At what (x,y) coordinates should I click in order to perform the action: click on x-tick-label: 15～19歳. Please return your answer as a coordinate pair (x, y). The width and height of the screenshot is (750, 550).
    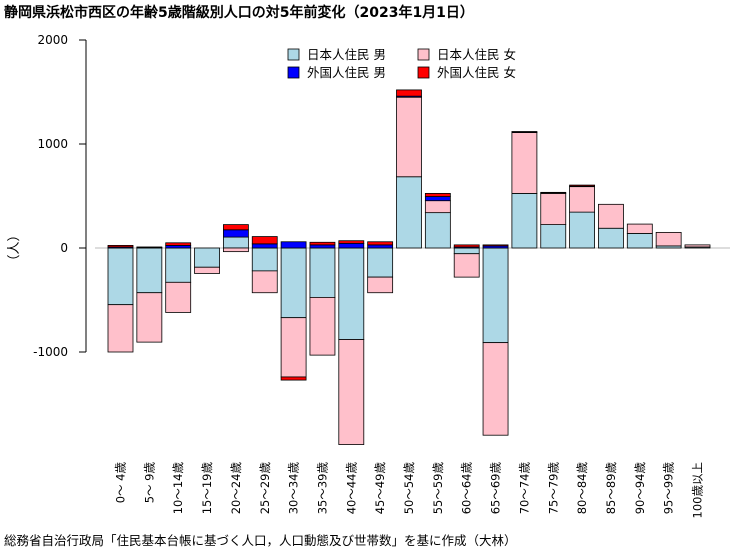
    Looking at the image, I should click on (207, 488).